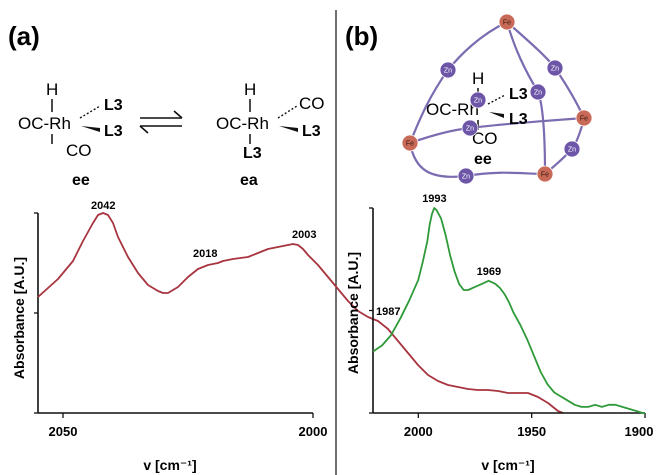 Image resolution: width=666 pixels, height=475 pixels. I want to click on peak-label: 1969, so click(489, 272).